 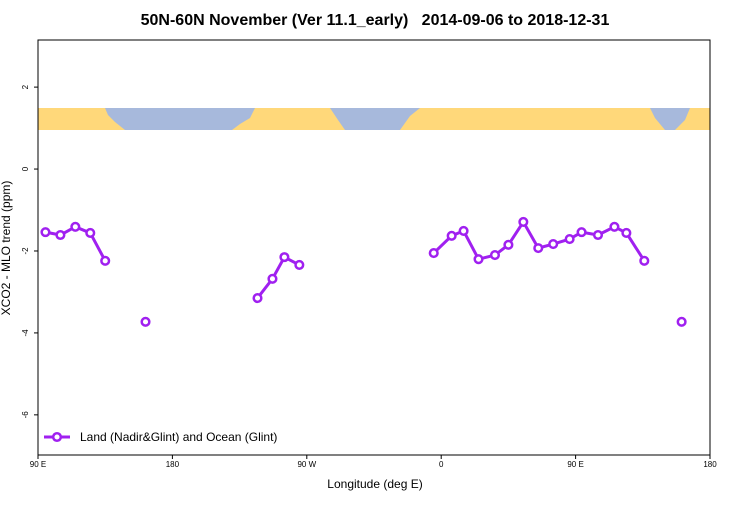 What do you see at coordinates (25, 333) in the screenshot?
I see `y-tick-label: -4` at bounding box center [25, 333].